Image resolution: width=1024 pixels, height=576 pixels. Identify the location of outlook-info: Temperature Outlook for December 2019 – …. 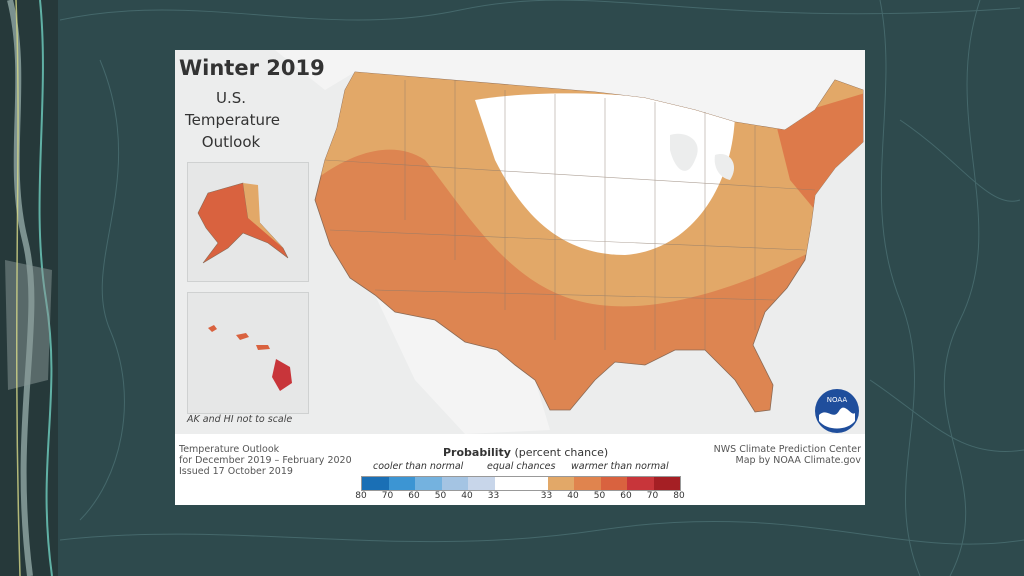
(265, 460).